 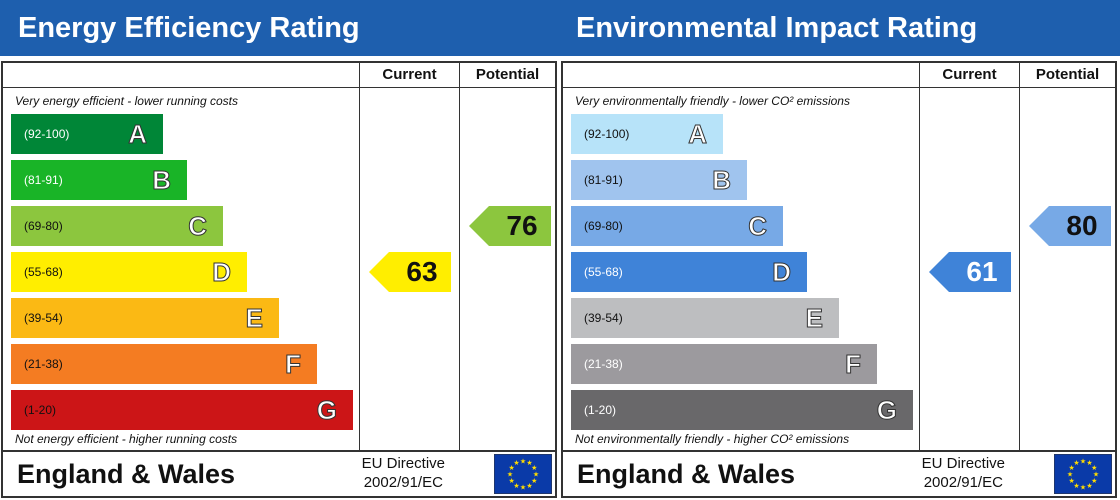 What do you see at coordinates (1070, 226) in the screenshot?
I see `potential-rating-arrow: 80` at bounding box center [1070, 226].